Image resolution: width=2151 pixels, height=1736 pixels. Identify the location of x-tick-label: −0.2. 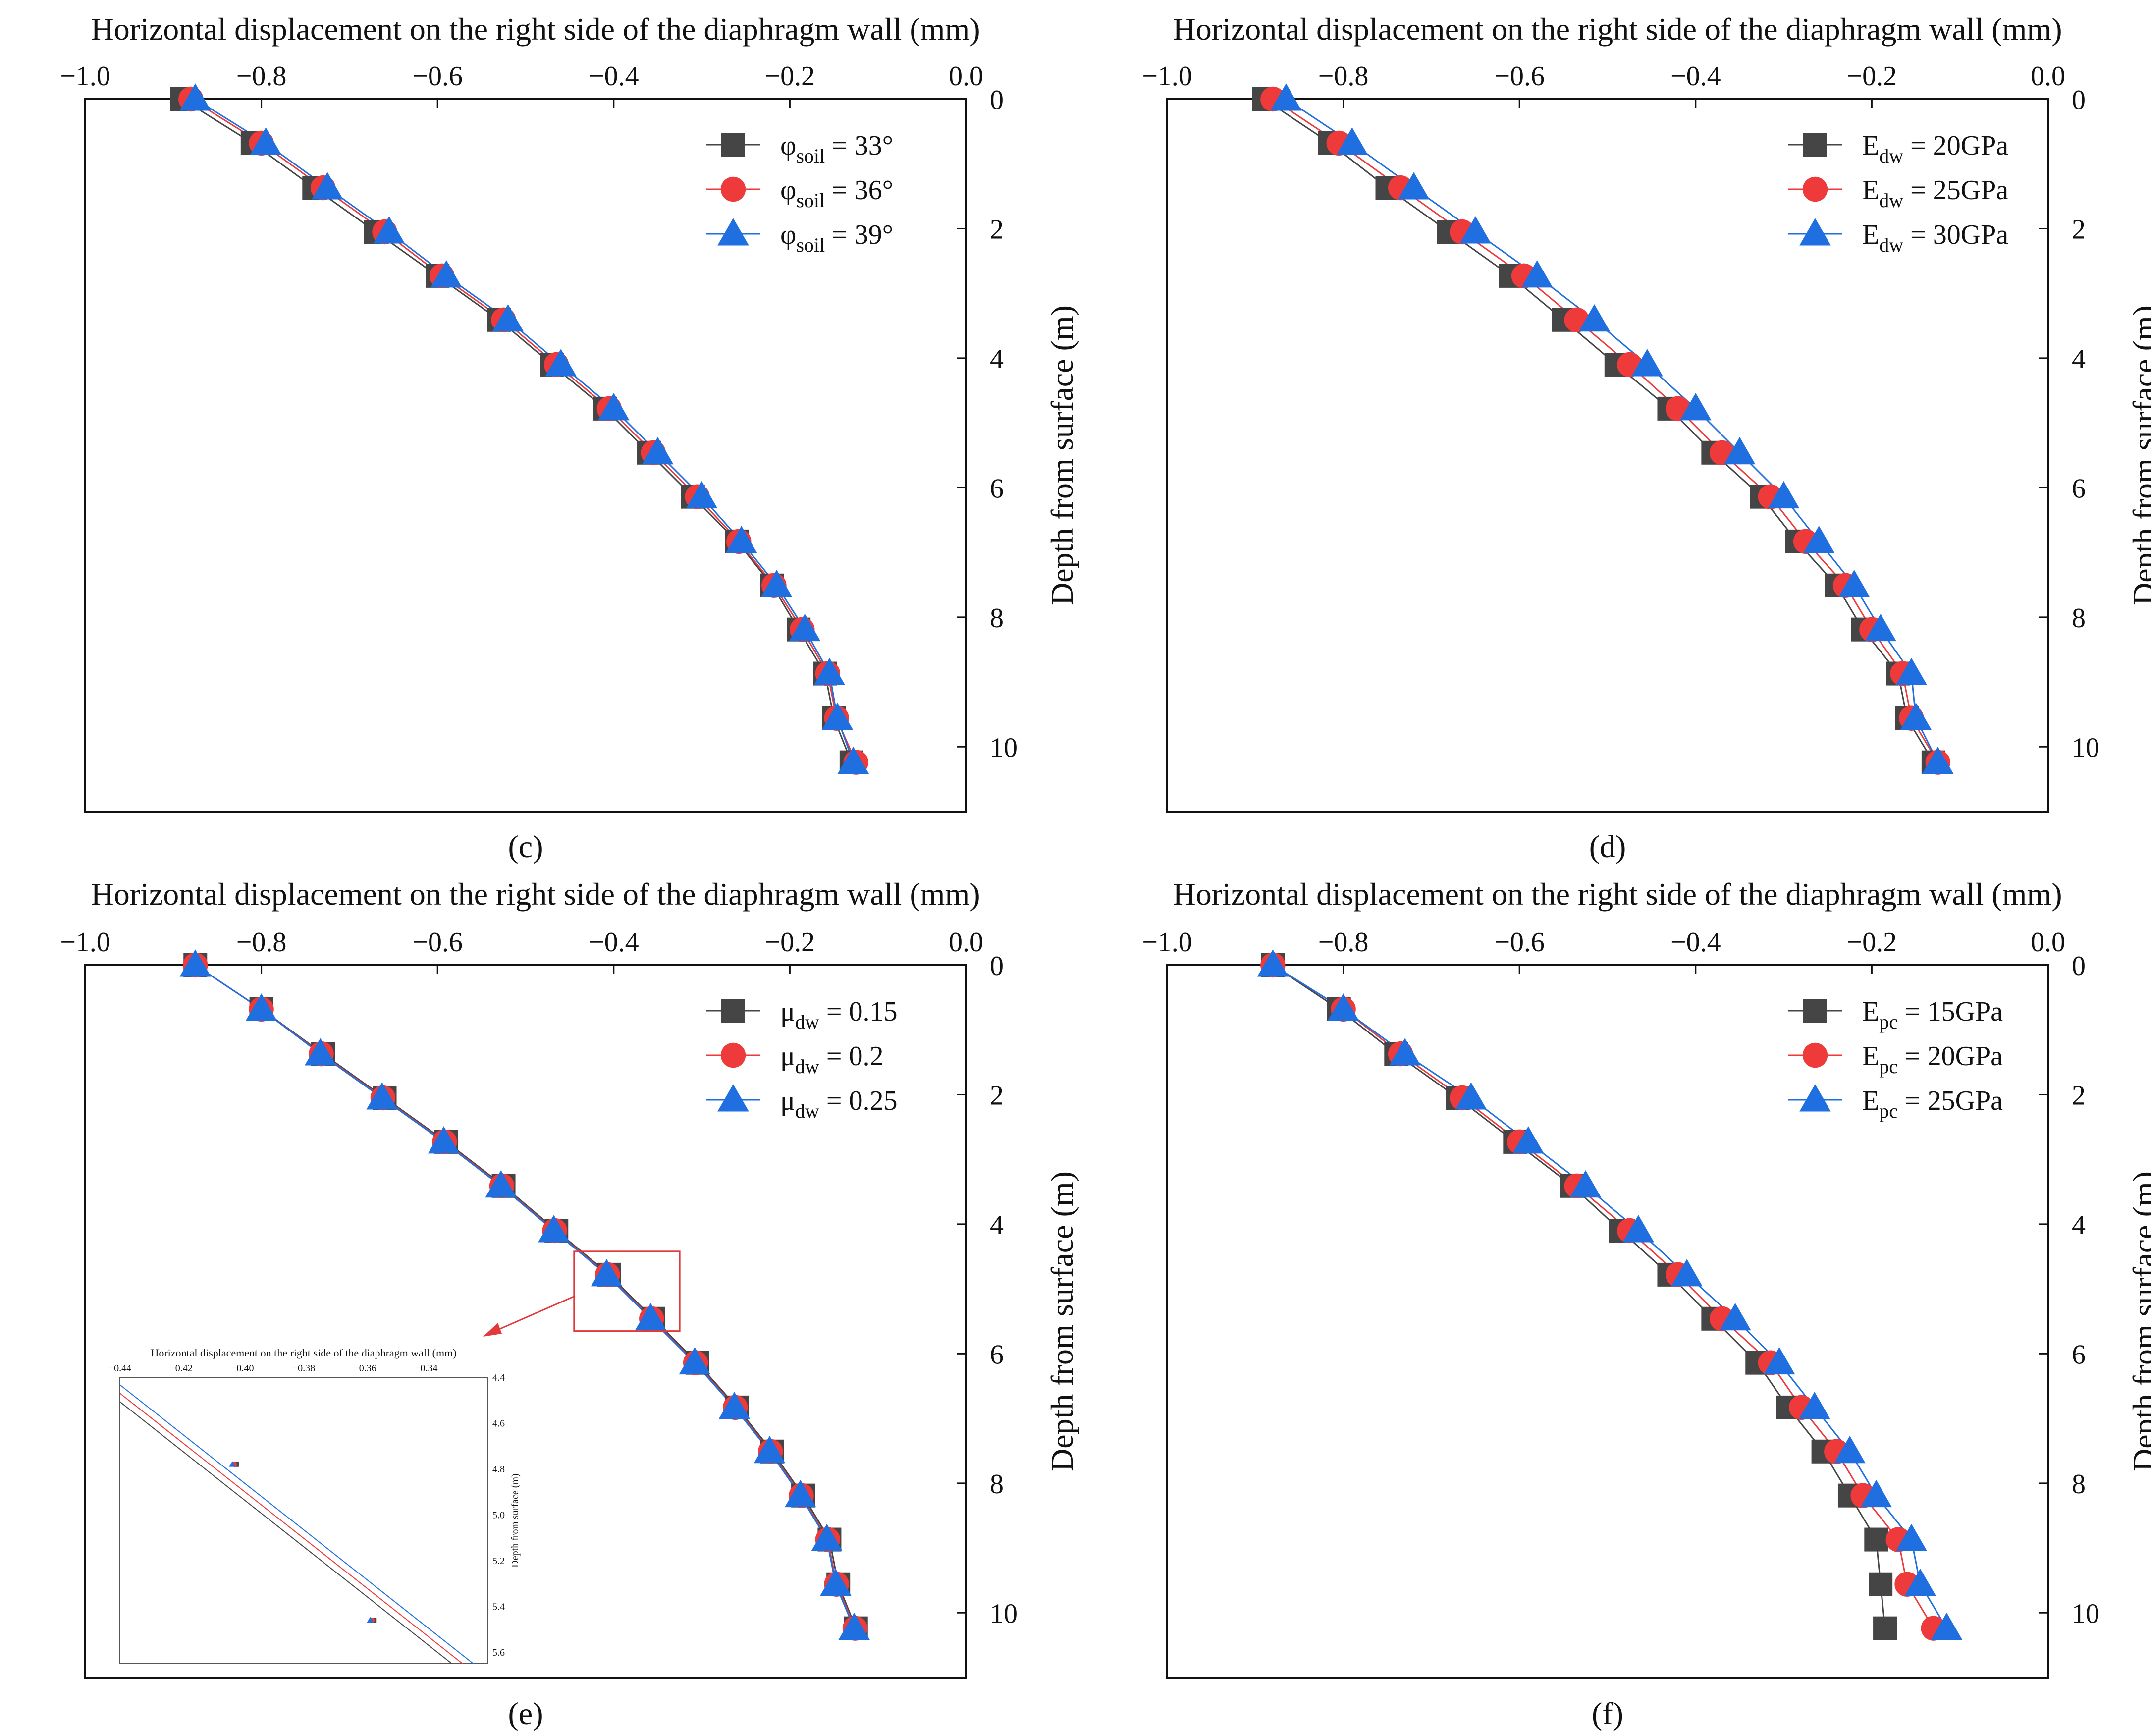
(790, 942).